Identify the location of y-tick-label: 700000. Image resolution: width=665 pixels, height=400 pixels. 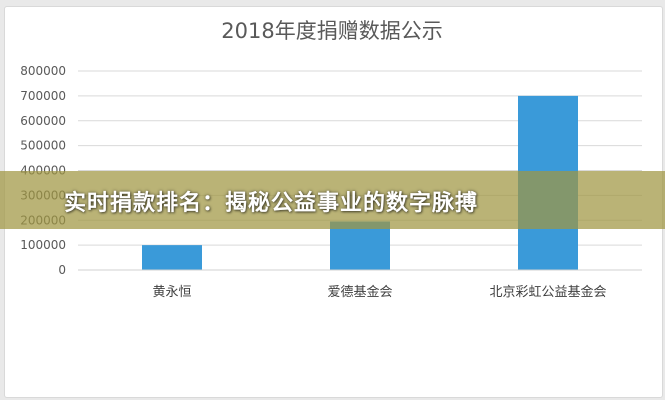
(43, 96).